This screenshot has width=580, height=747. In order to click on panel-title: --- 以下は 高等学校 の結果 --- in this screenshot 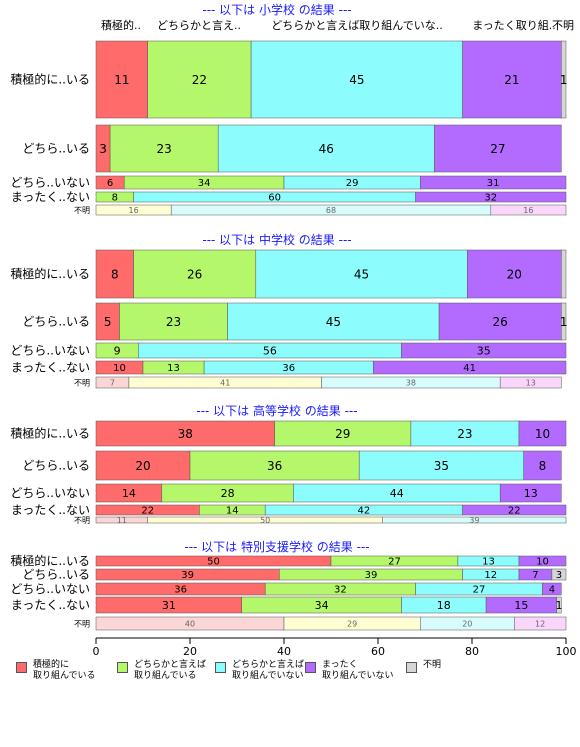, I will do `click(276, 410)`.